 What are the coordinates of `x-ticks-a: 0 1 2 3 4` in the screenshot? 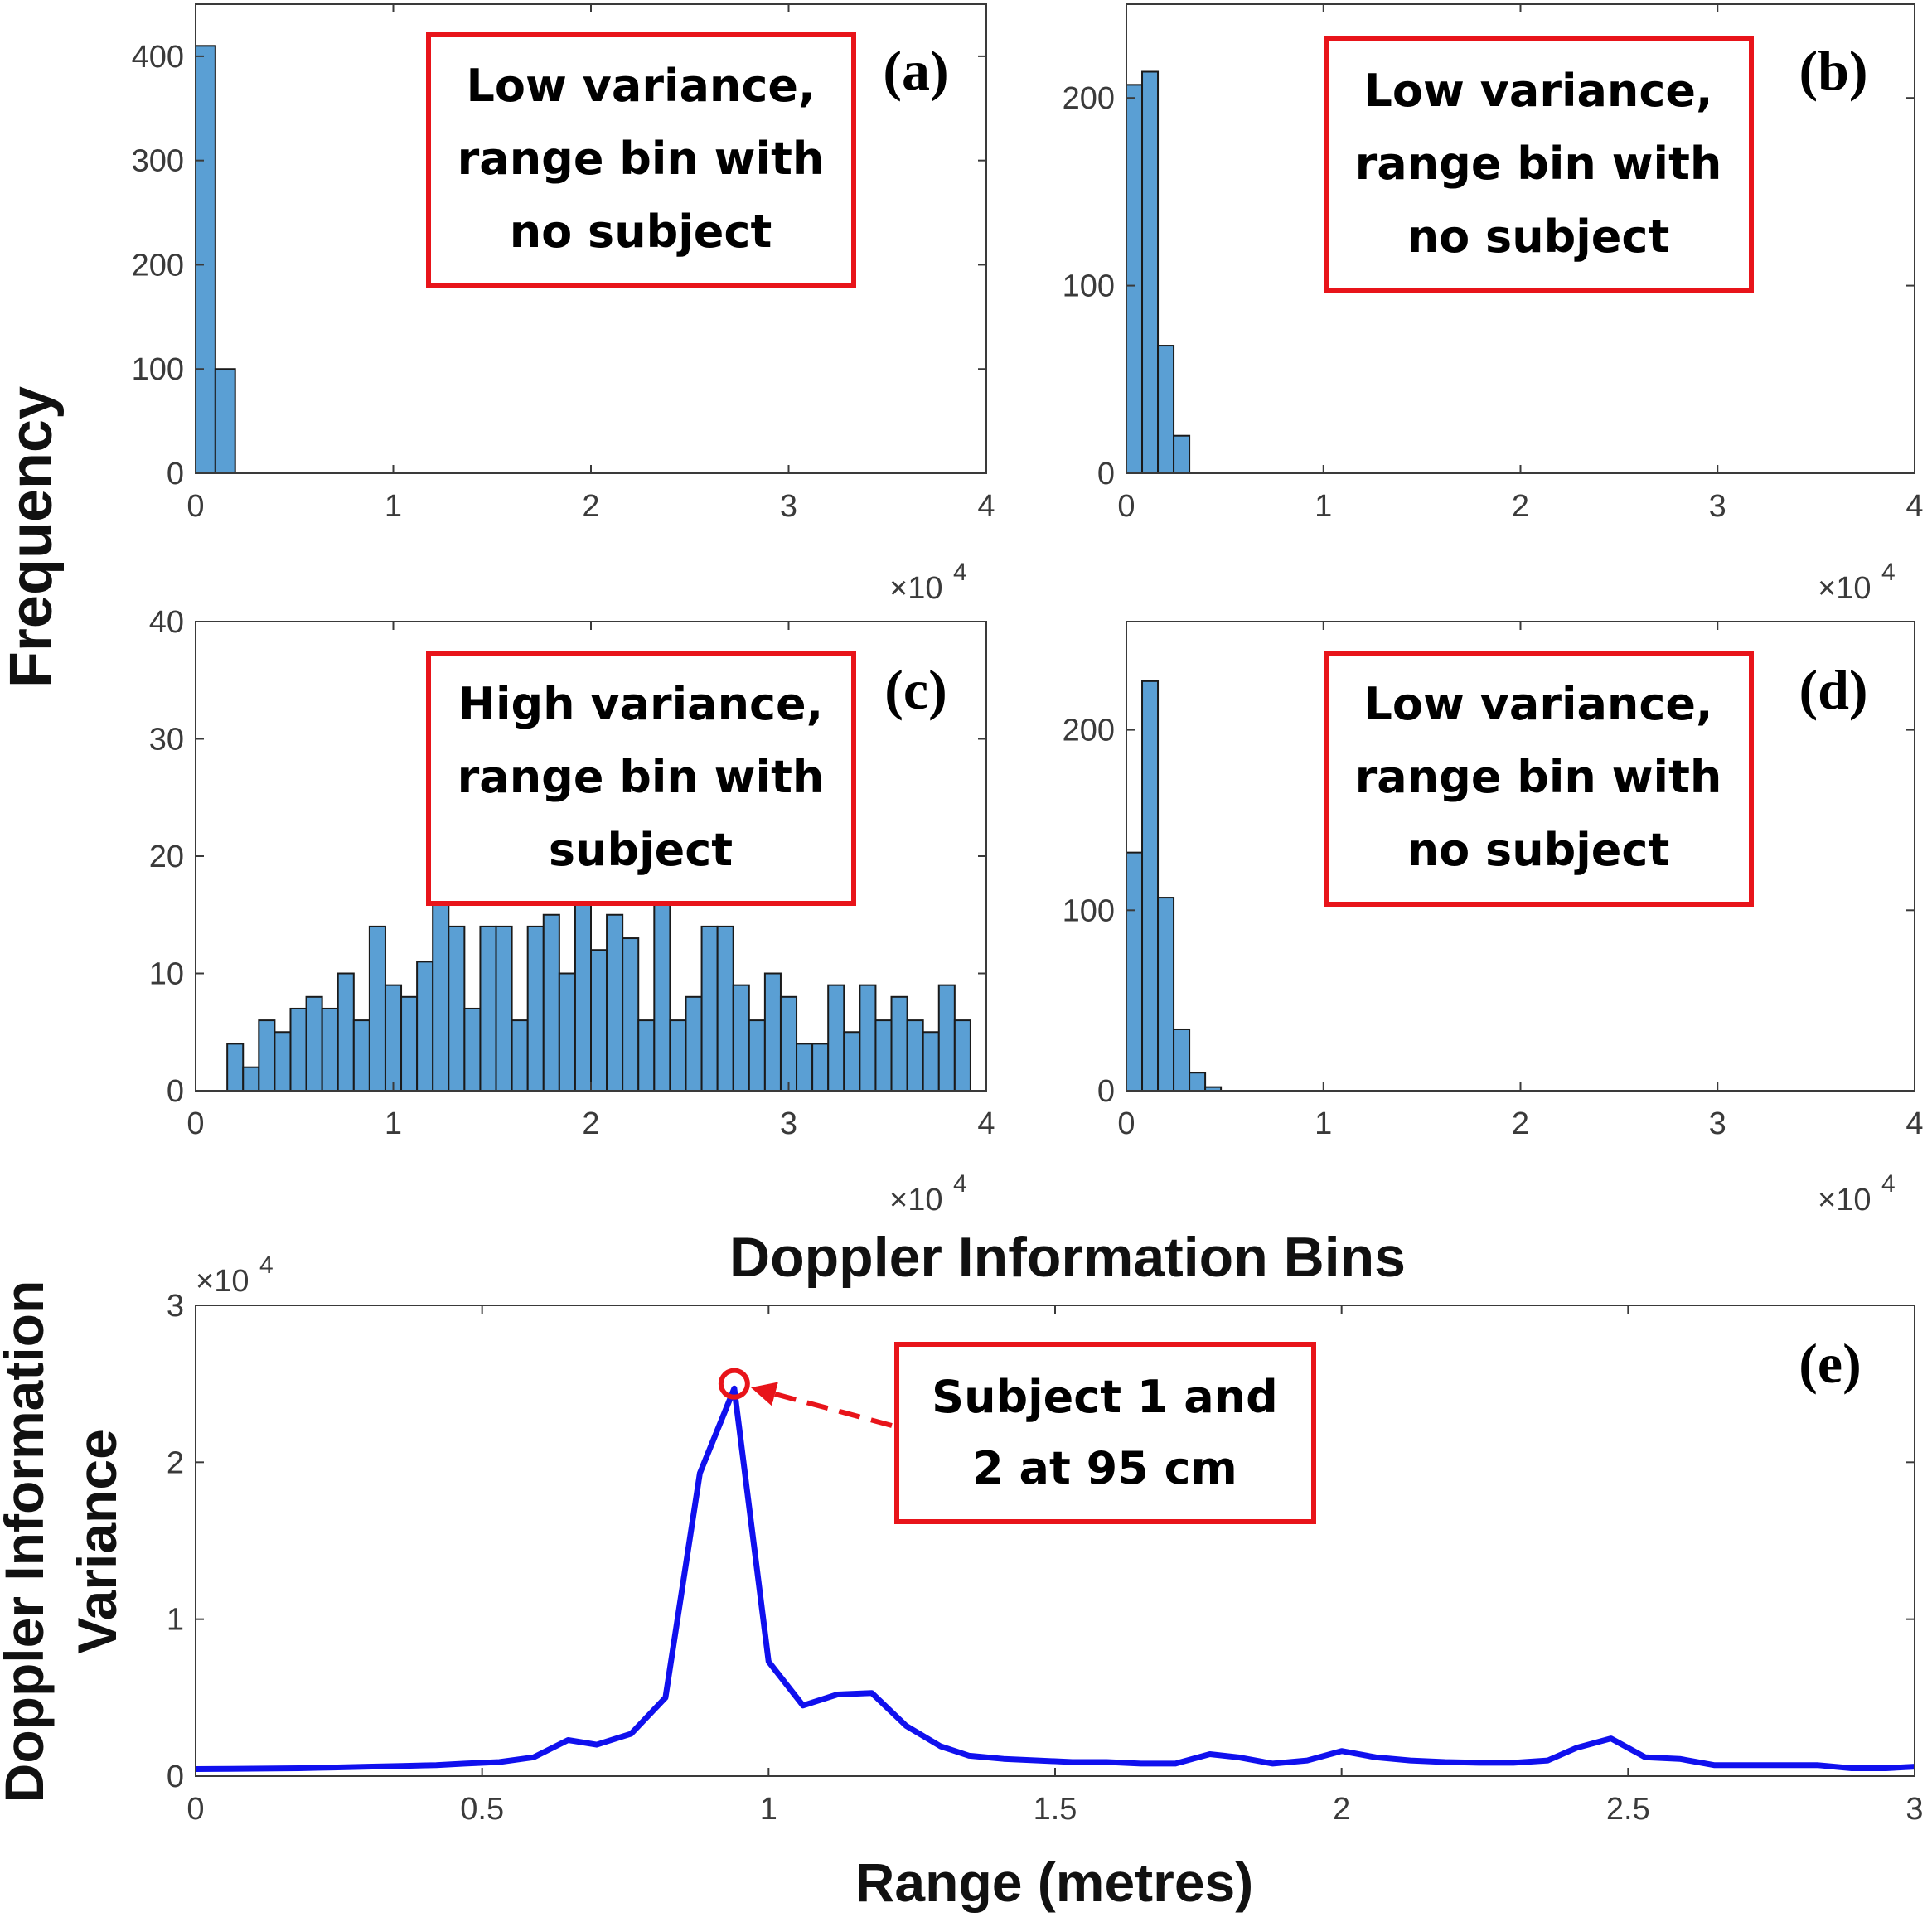 It's located at (590, 264).